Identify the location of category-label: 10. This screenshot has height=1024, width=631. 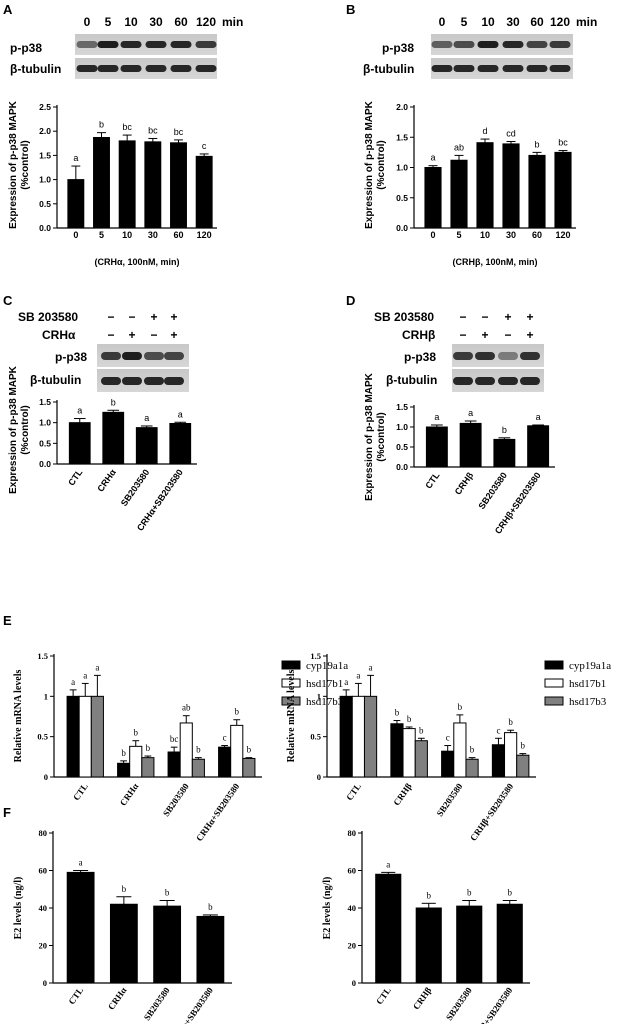
(485, 235).